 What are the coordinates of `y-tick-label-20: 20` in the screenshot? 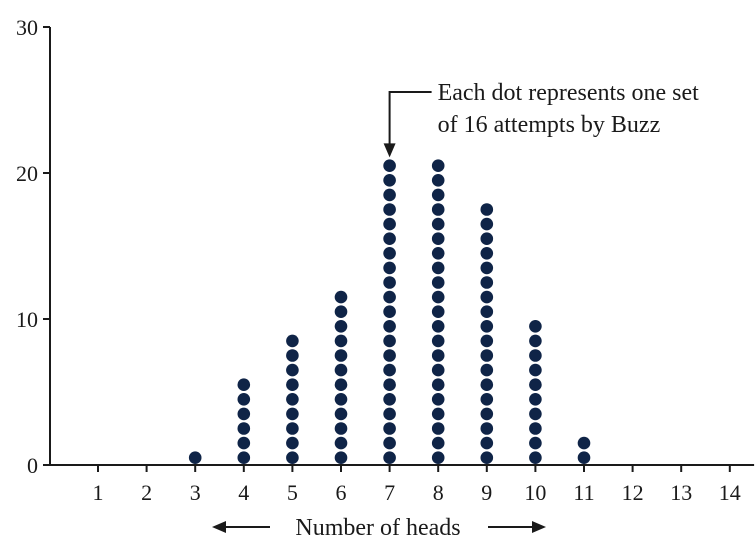 It's located at (27, 173).